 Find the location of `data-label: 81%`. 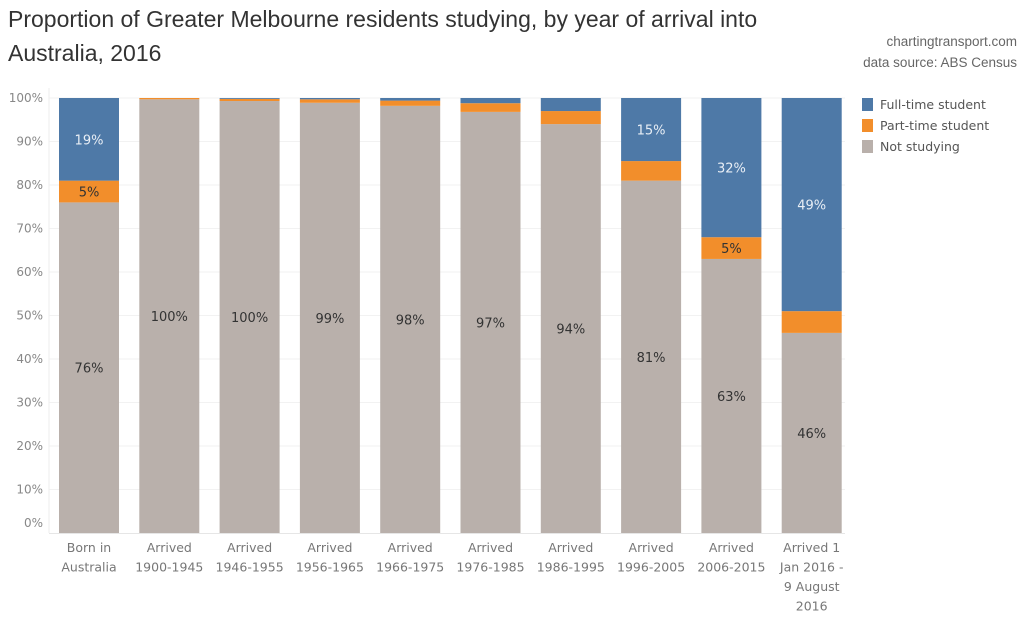

data-label: 81% is located at coordinates (651, 358).